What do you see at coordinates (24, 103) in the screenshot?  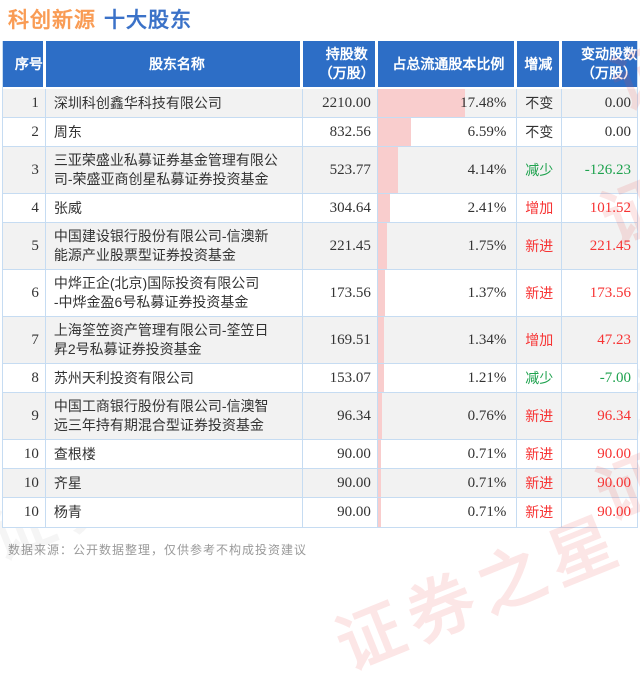 I see `cell-rank: 1` at bounding box center [24, 103].